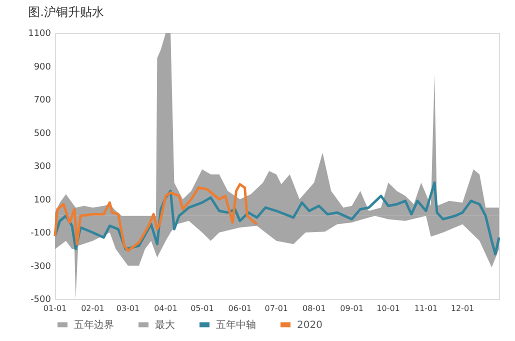 The height and width of the screenshot is (341, 515). I want to click on line-series, so click(156, 217).